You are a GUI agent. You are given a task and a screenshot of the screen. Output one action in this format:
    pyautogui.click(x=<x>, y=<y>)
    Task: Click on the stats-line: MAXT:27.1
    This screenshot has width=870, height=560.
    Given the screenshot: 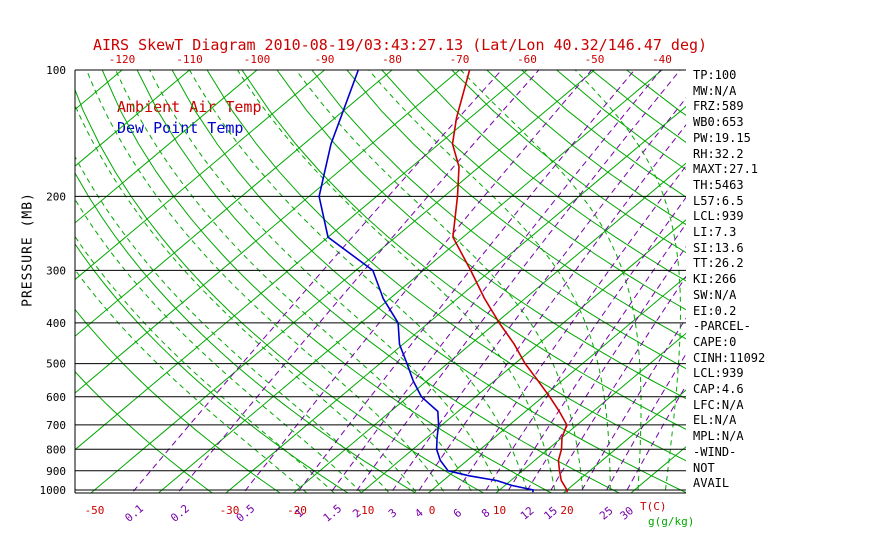 What is the action you would take?
    pyautogui.click(x=726, y=169)
    